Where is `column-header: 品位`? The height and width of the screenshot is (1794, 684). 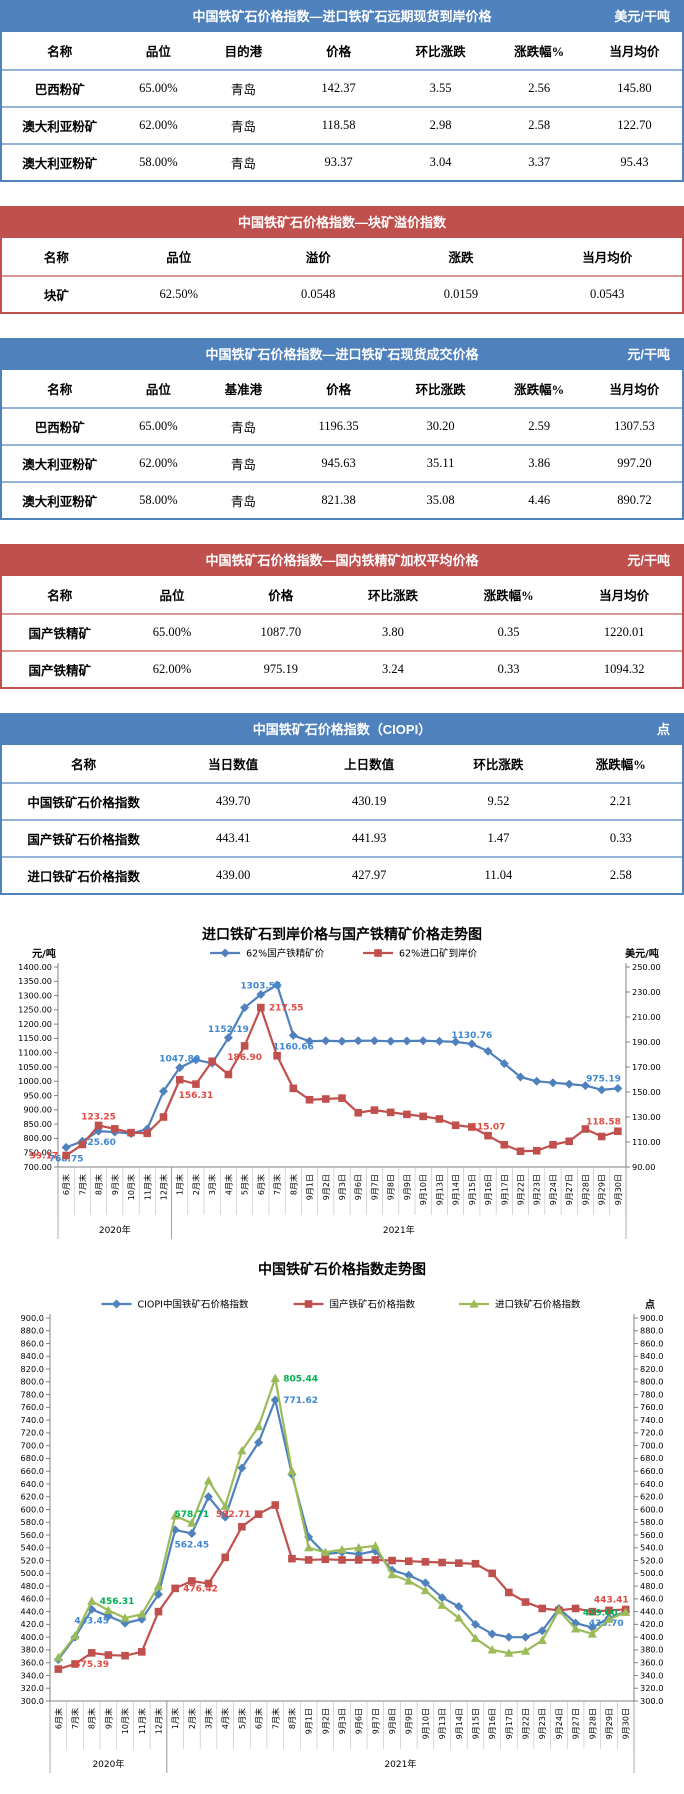
column-header: 品位 is located at coordinates (179, 258).